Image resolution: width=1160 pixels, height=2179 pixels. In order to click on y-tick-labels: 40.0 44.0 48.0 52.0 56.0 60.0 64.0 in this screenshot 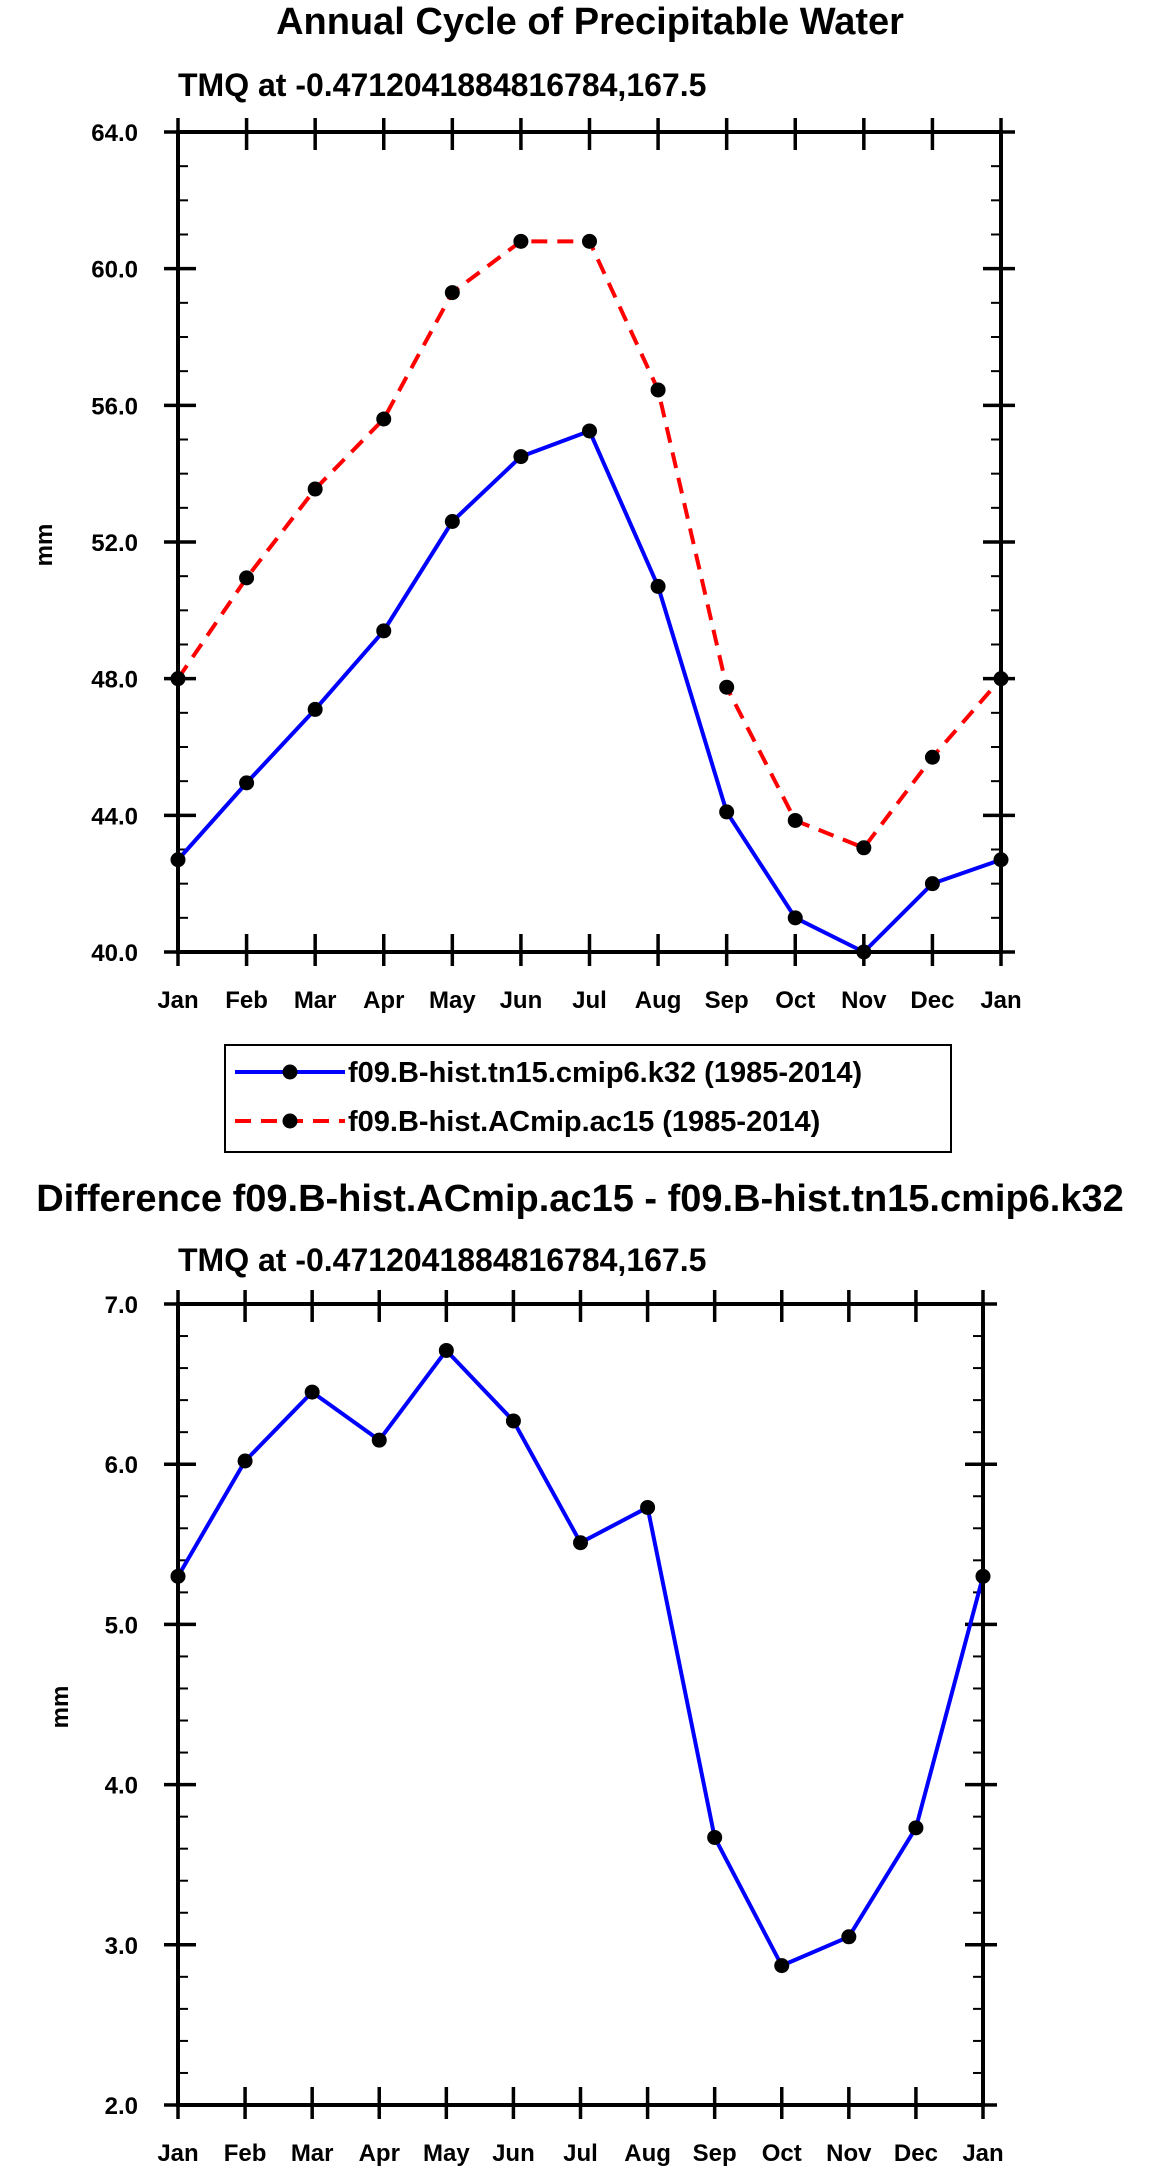, I will do `click(114, 543)`.